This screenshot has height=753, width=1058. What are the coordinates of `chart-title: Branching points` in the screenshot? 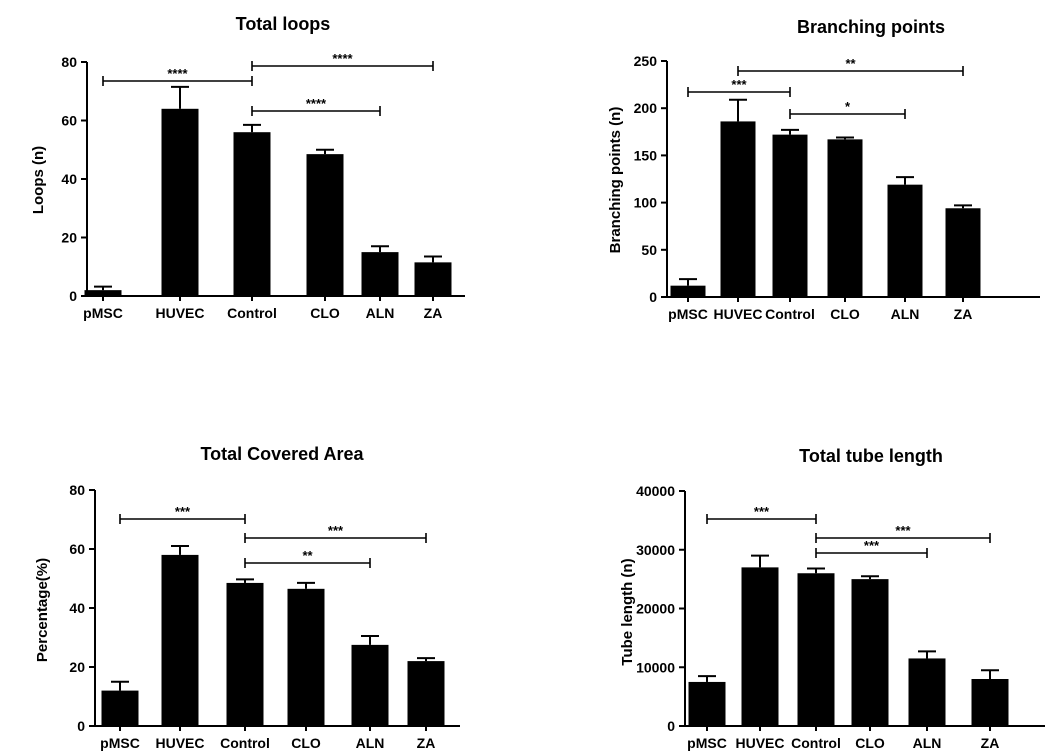 It's located at (871, 27).